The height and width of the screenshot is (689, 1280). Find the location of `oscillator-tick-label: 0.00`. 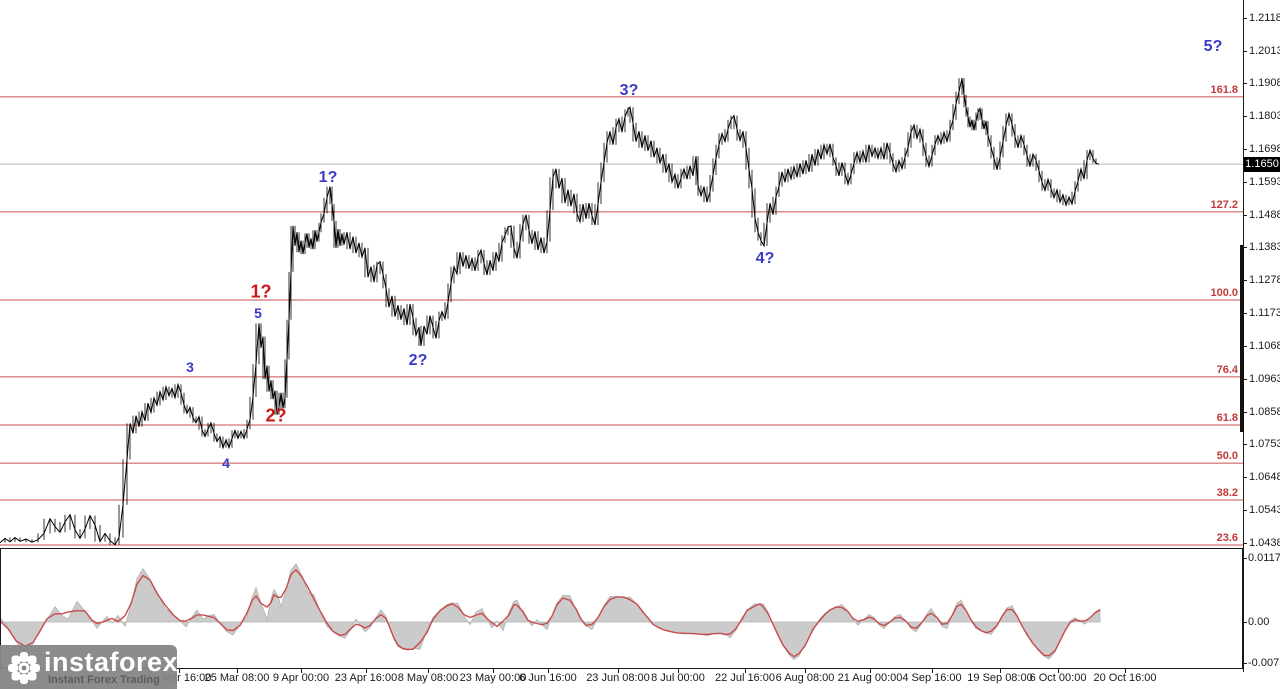

oscillator-tick-label: 0.00 is located at coordinates (1259, 622).